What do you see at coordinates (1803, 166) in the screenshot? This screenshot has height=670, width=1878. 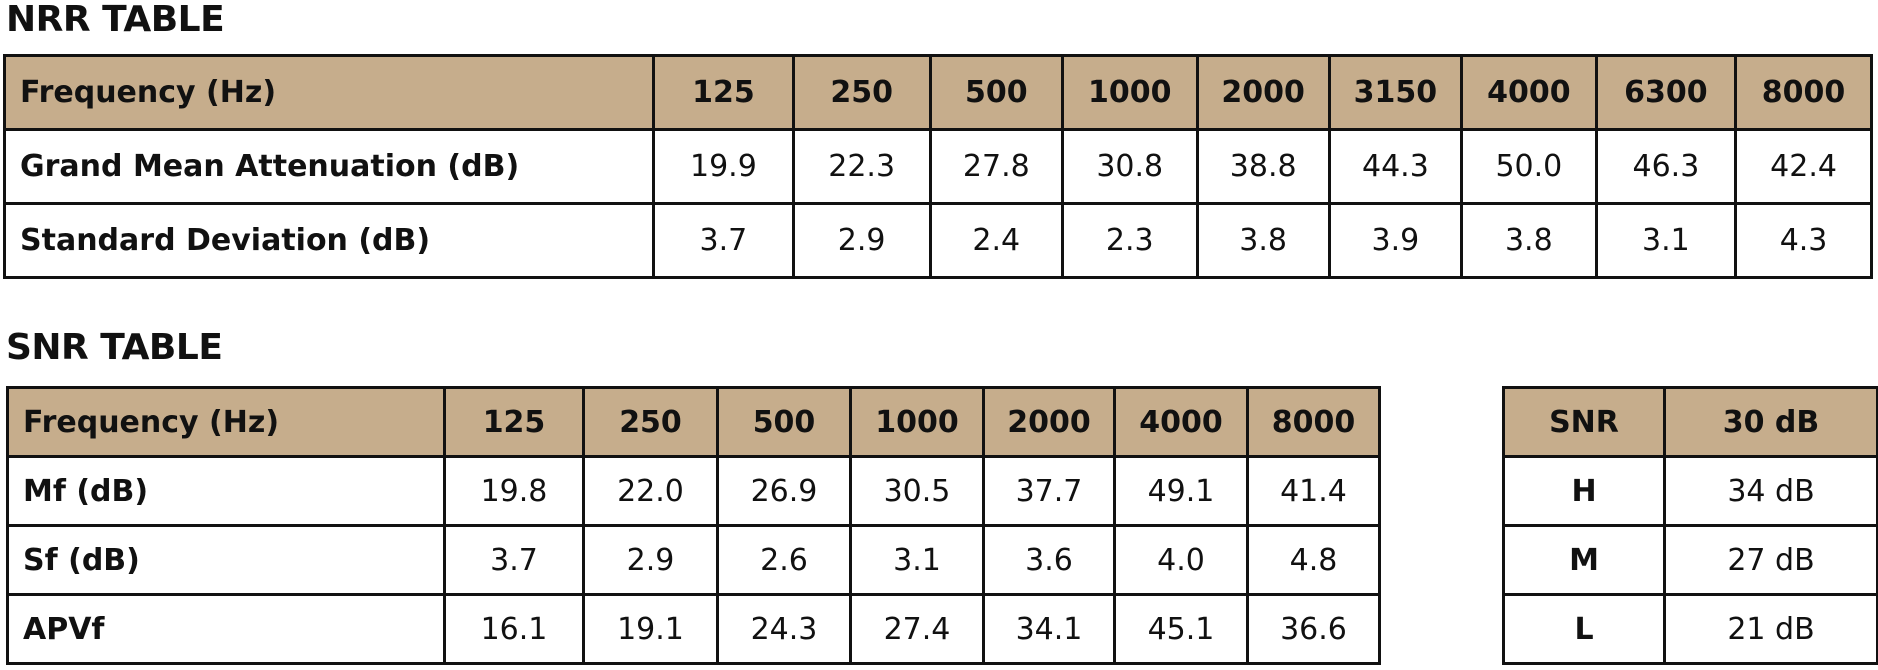 I see `nrr-cell: 42.4` at bounding box center [1803, 166].